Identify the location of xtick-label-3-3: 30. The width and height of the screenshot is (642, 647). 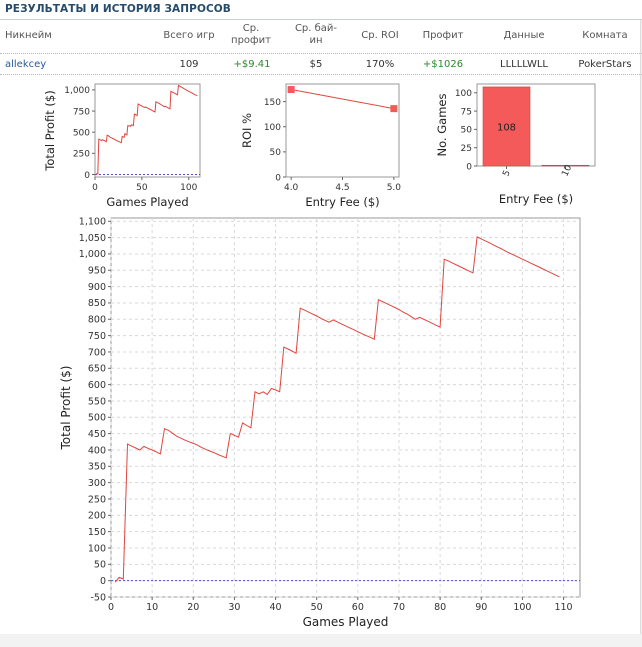
(234, 607).